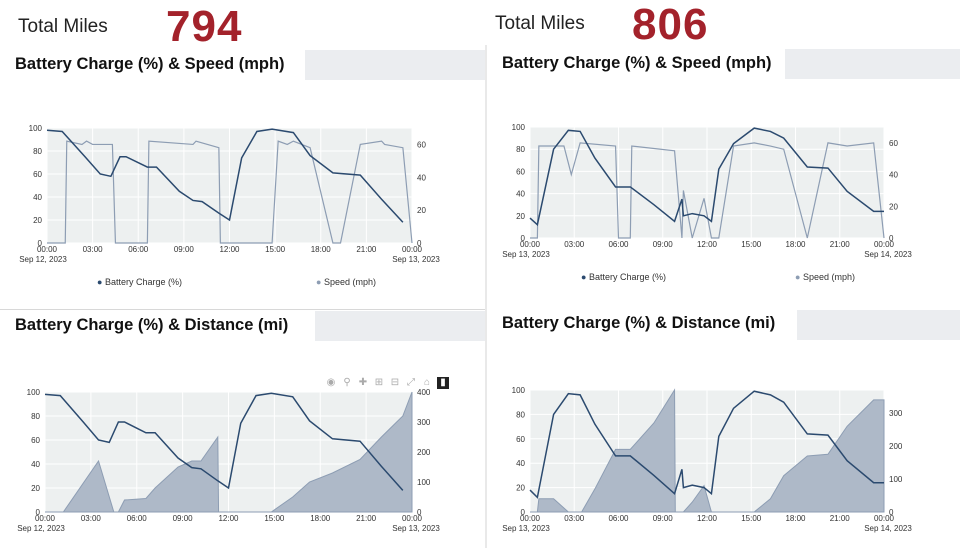 The image size is (960, 548). I want to click on legend-speed-1: ● Speed (mph), so click(346, 282).